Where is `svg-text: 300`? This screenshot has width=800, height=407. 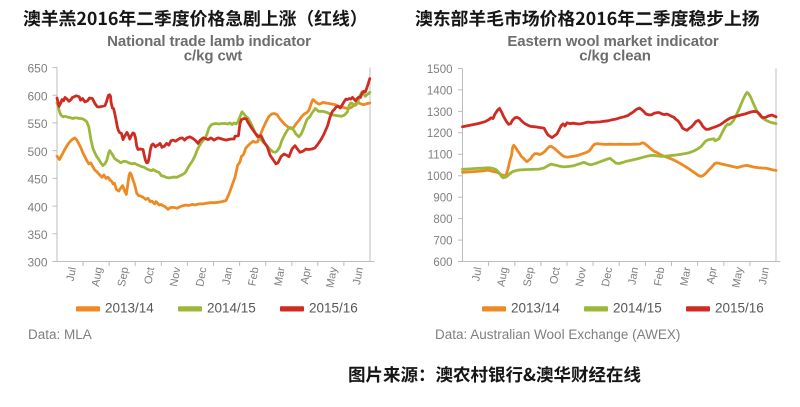 svg-text: 300 is located at coordinates (37, 263).